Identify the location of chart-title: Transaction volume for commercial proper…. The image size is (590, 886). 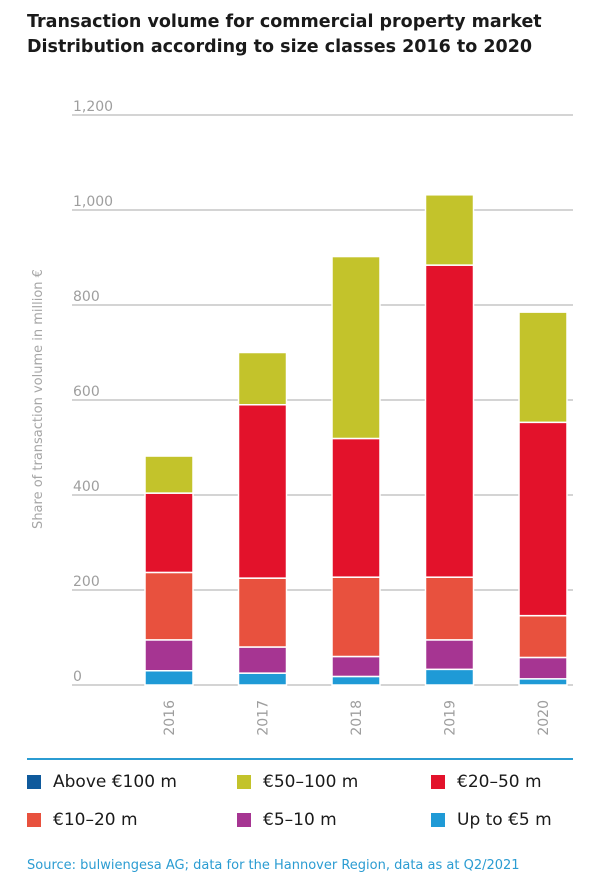
(284, 22).